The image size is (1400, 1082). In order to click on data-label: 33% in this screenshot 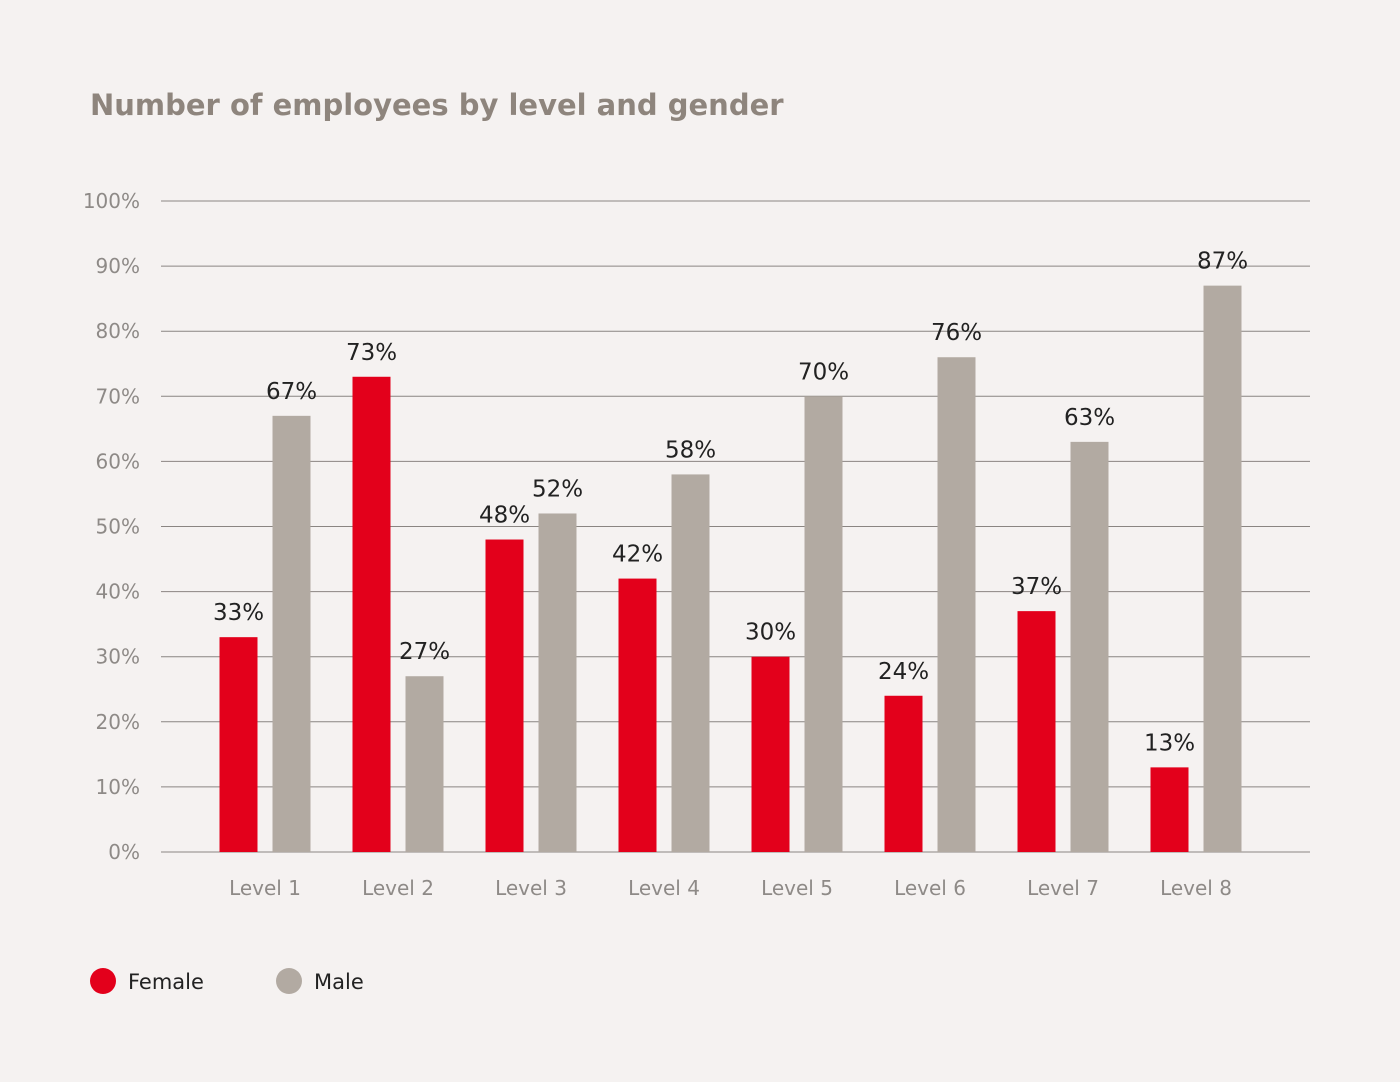, I will do `click(238, 613)`.